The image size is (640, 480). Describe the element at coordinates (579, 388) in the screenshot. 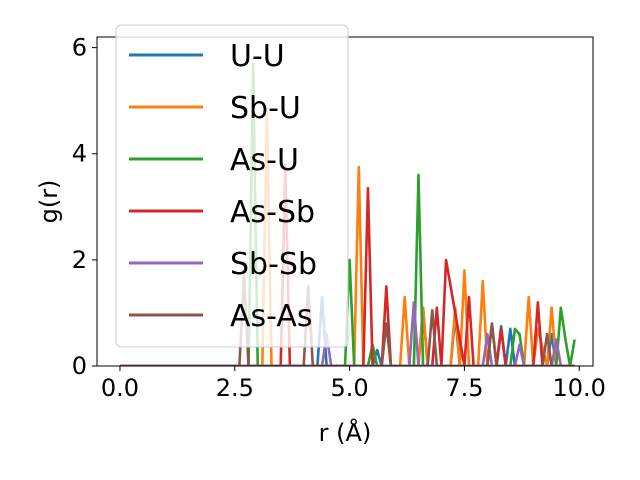

I see `x-tick-label: 10.0` at that location.